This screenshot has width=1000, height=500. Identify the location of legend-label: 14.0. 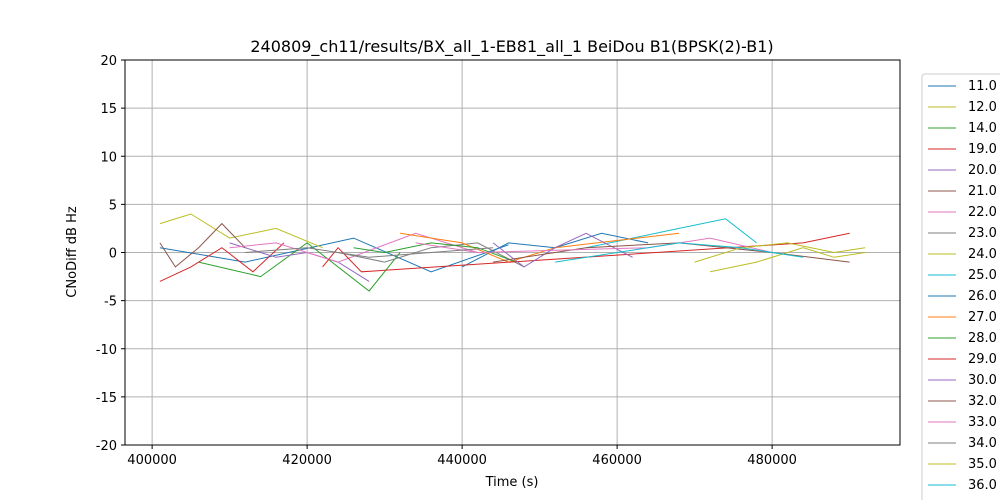
(982, 128).